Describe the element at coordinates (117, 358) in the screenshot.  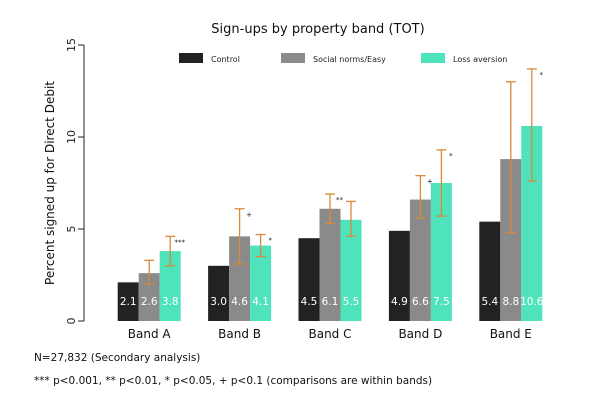
I see `sample-size-note: N=27,832 (Secondary analysis)` at that location.